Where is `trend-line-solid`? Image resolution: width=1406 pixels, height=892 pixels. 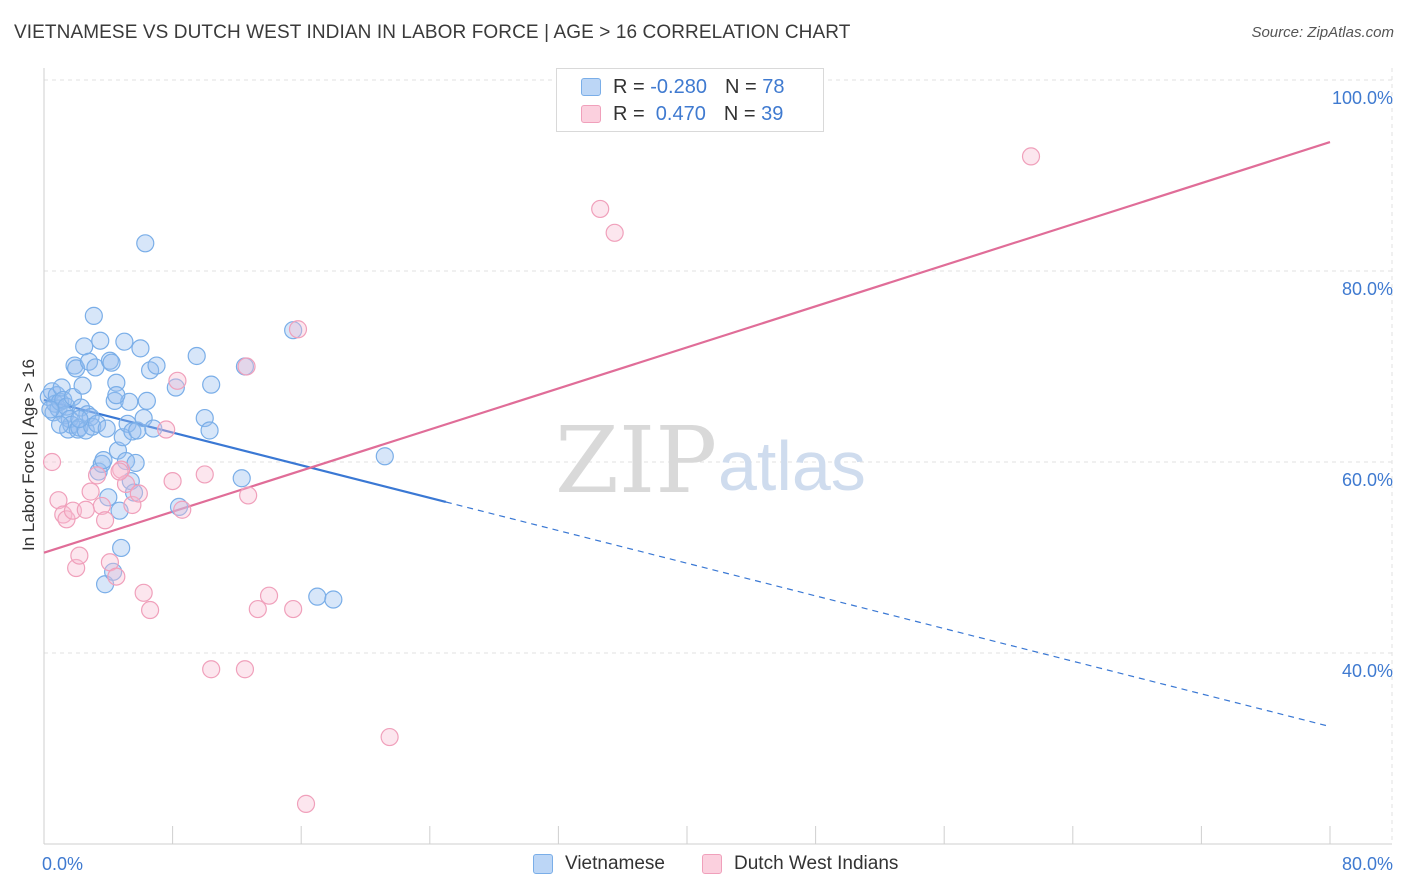 trend-line-solid is located at coordinates (245, 451).